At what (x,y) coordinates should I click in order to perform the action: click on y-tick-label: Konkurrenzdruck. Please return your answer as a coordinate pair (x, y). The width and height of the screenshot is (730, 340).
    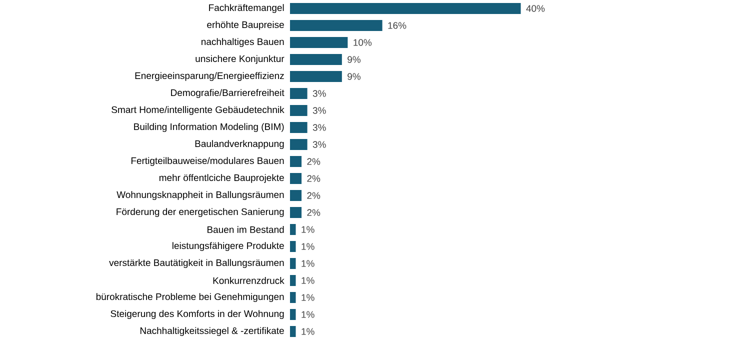
    Looking at the image, I should click on (248, 280).